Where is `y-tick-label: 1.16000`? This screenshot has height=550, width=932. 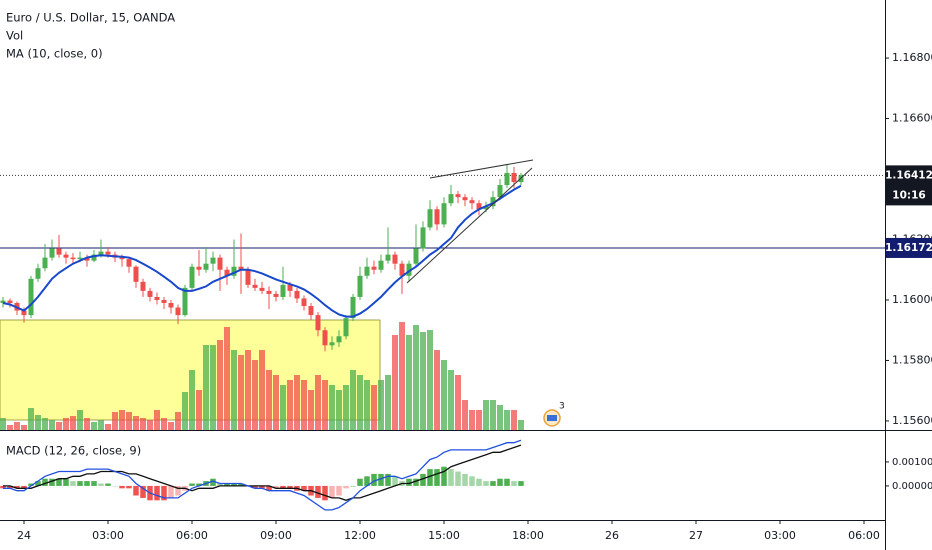
y-tick-label: 1.16000 is located at coordinates (912, 299).